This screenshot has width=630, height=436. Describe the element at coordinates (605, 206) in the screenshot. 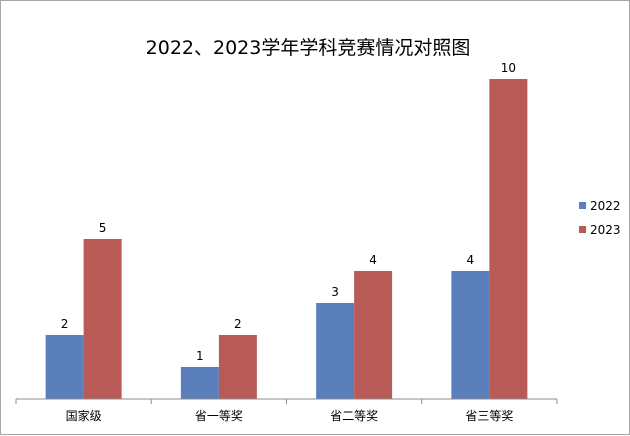

I see `legend-label-2022: 2022` at that location.